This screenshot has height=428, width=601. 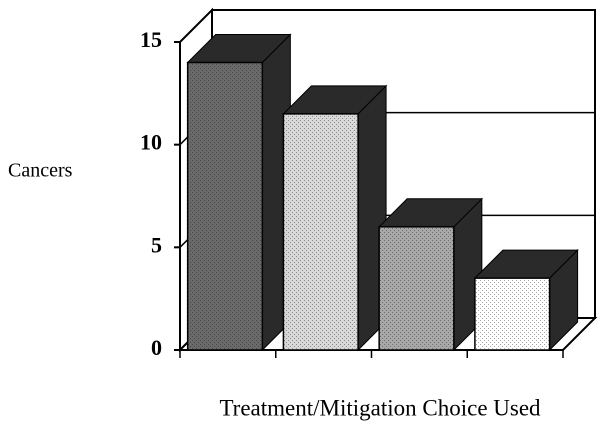 What do you see at coordinates (151, 142) in the screenshot?
I see `y-tick-label: 10` at bounding box center [151, 142].